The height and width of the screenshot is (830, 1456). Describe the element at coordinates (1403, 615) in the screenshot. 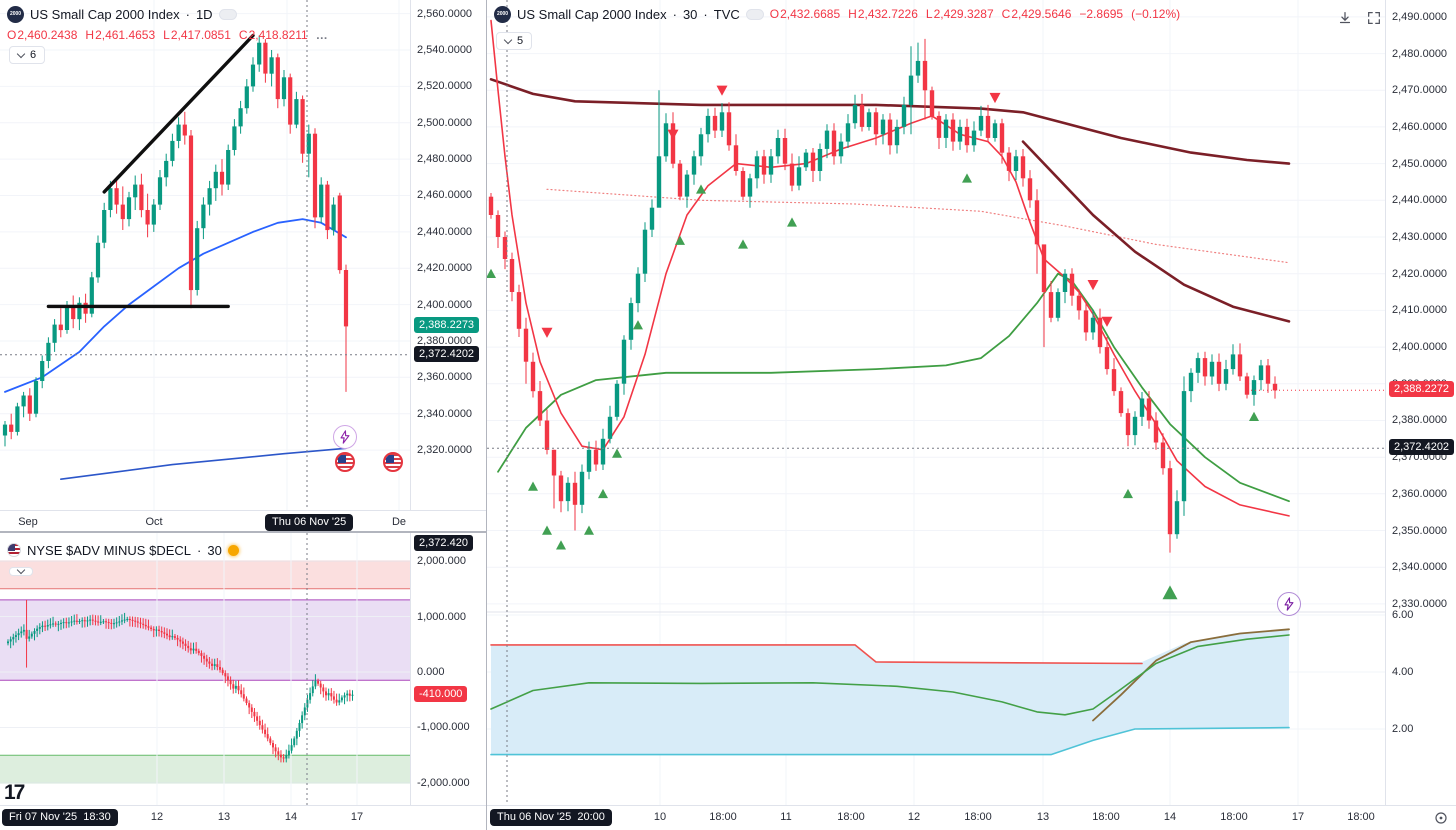

I see `price-axis-label: 6.00` at that location.